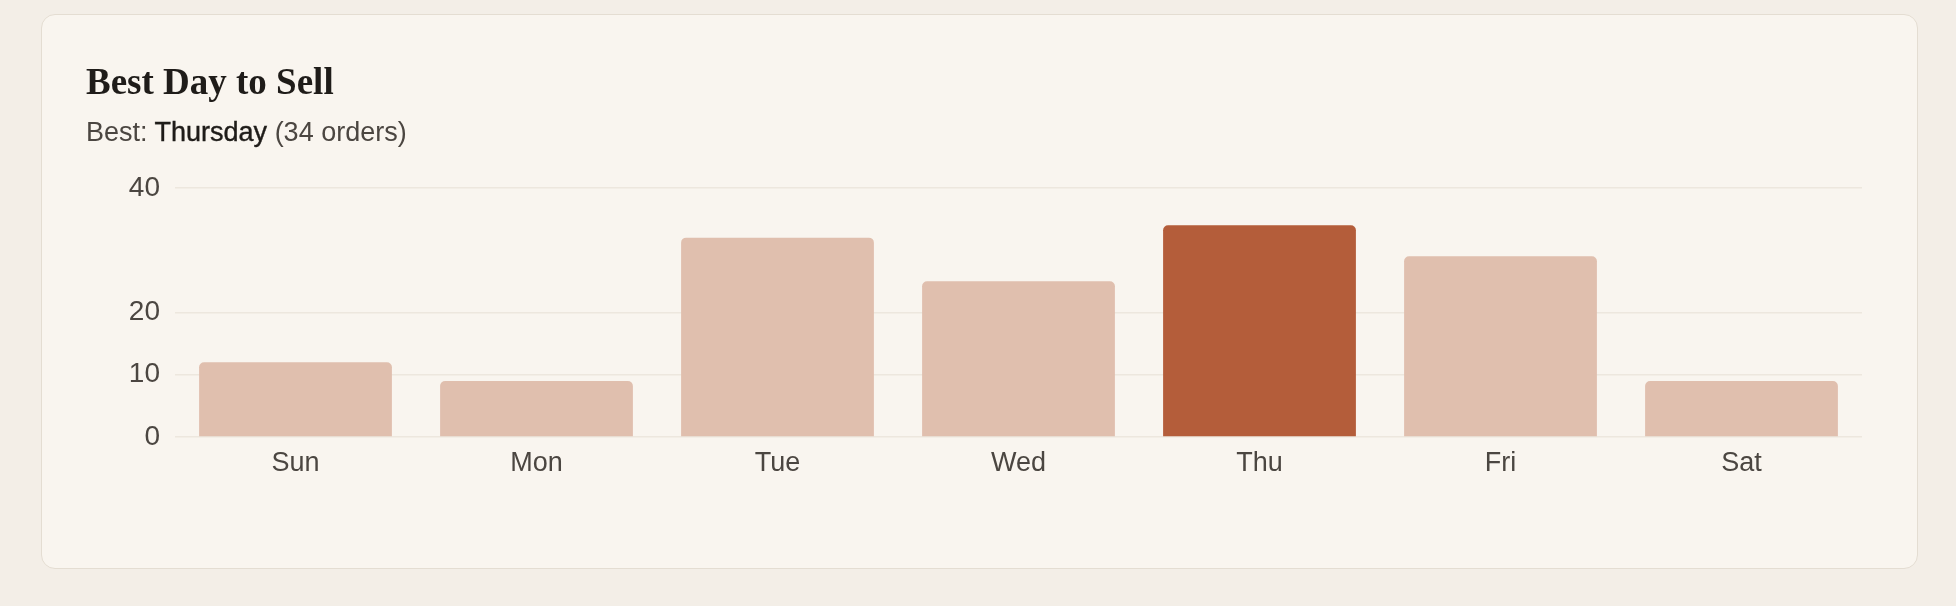 This screenshot has height=606, width=1956. What do you see at coordinates (536, 461) in the screenshot?
I see `x-tick-label: Mon` at bounding box center [536, 461].